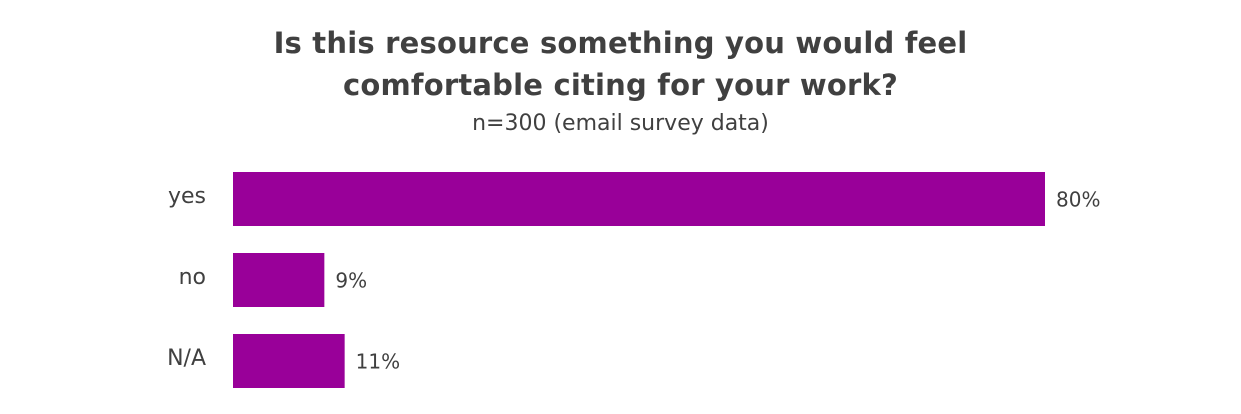  Describe the element at coordinates (289, 361) in the screenshot. I see `bar-n-a` at that location.